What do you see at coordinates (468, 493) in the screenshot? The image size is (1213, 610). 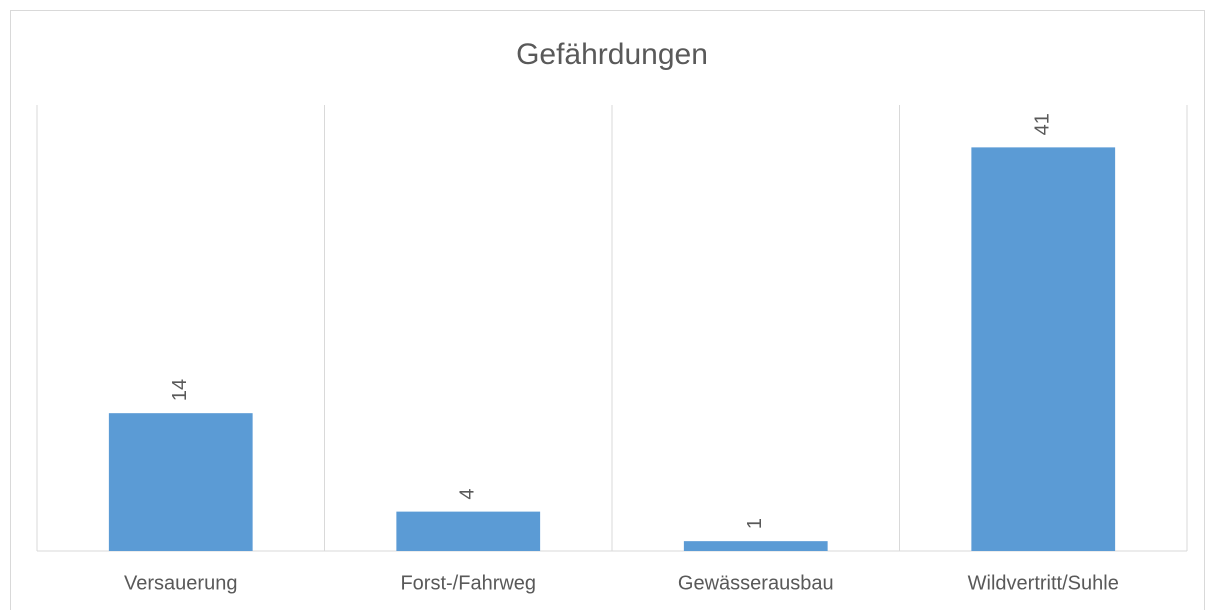 I see `data-label: 4` at bounding box center [468, 493].